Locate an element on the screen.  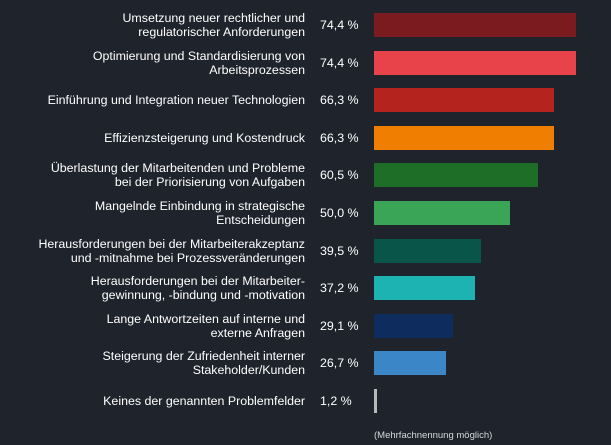
category-label-line: Keines der genannten Problemfelder is located at coordinates (204, 401).